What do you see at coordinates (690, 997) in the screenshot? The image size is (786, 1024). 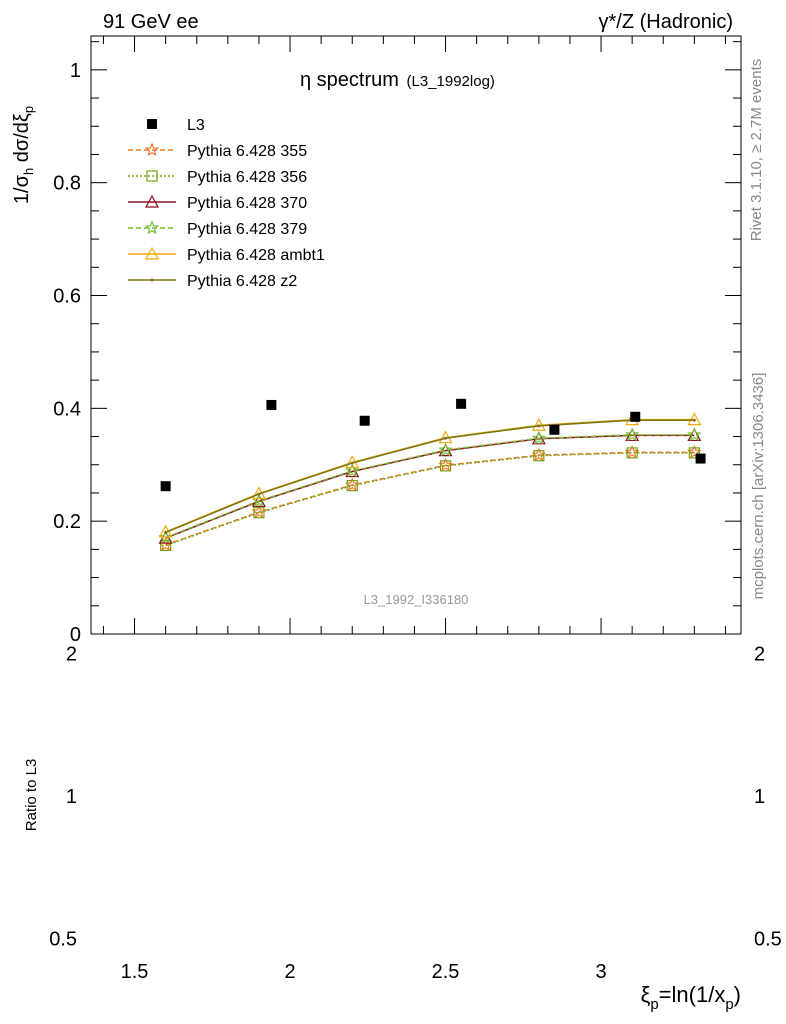 I see `x-axis-label: ξp=ln(1/xp)` at bounding box center [690, 997].